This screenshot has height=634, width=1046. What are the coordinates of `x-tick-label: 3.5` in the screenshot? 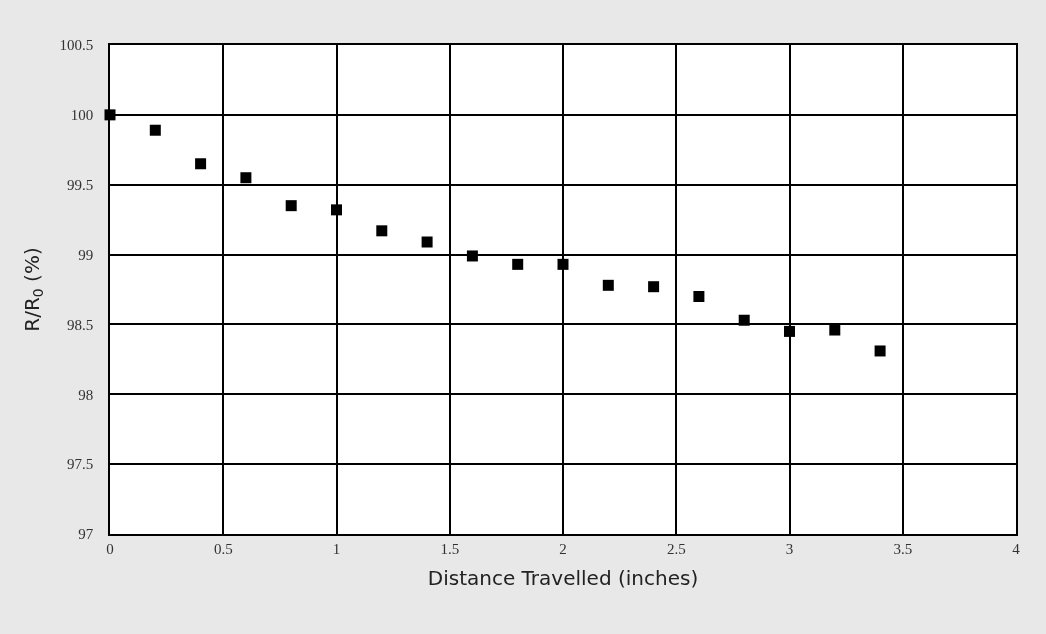 It's located at (903, 548).